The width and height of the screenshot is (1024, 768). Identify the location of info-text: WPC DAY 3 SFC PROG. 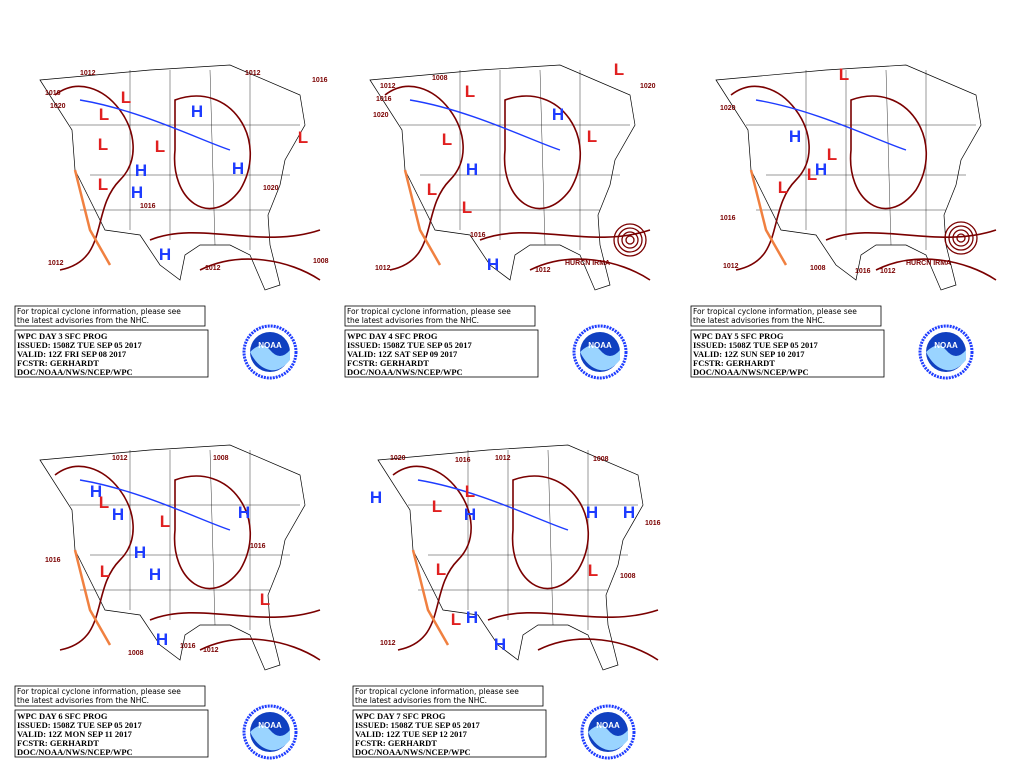
(62, 336).